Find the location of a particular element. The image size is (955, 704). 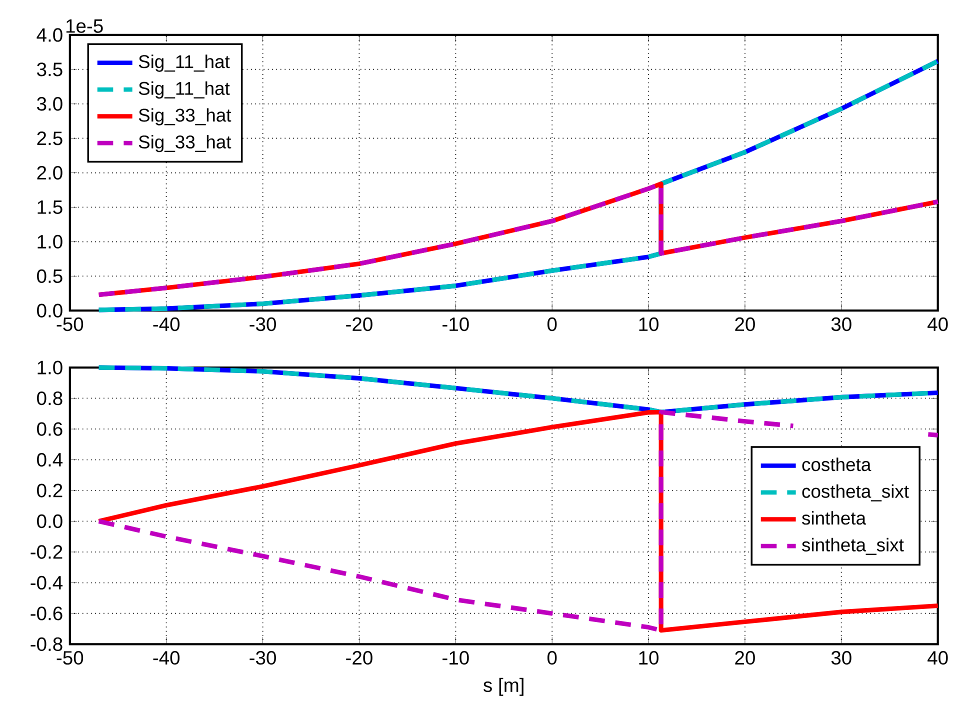

y-tick-label: -0.6 is located at coordinates (46, 613).